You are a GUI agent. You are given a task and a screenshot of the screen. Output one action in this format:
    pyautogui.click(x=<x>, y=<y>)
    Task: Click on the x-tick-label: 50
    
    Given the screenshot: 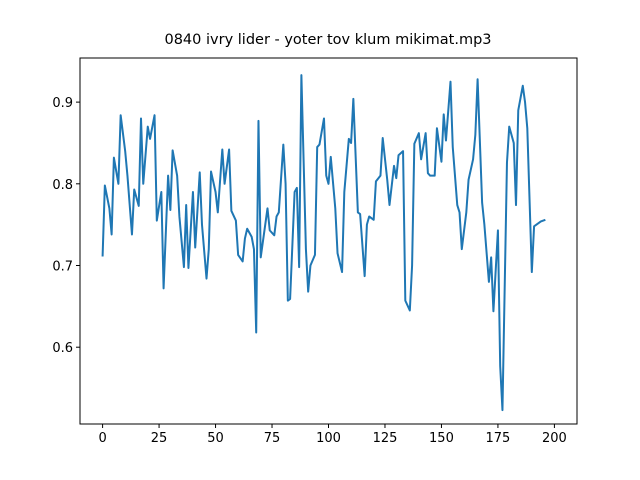 What is the action you would take?
    pyautogui.click(x=215, y=438)
    